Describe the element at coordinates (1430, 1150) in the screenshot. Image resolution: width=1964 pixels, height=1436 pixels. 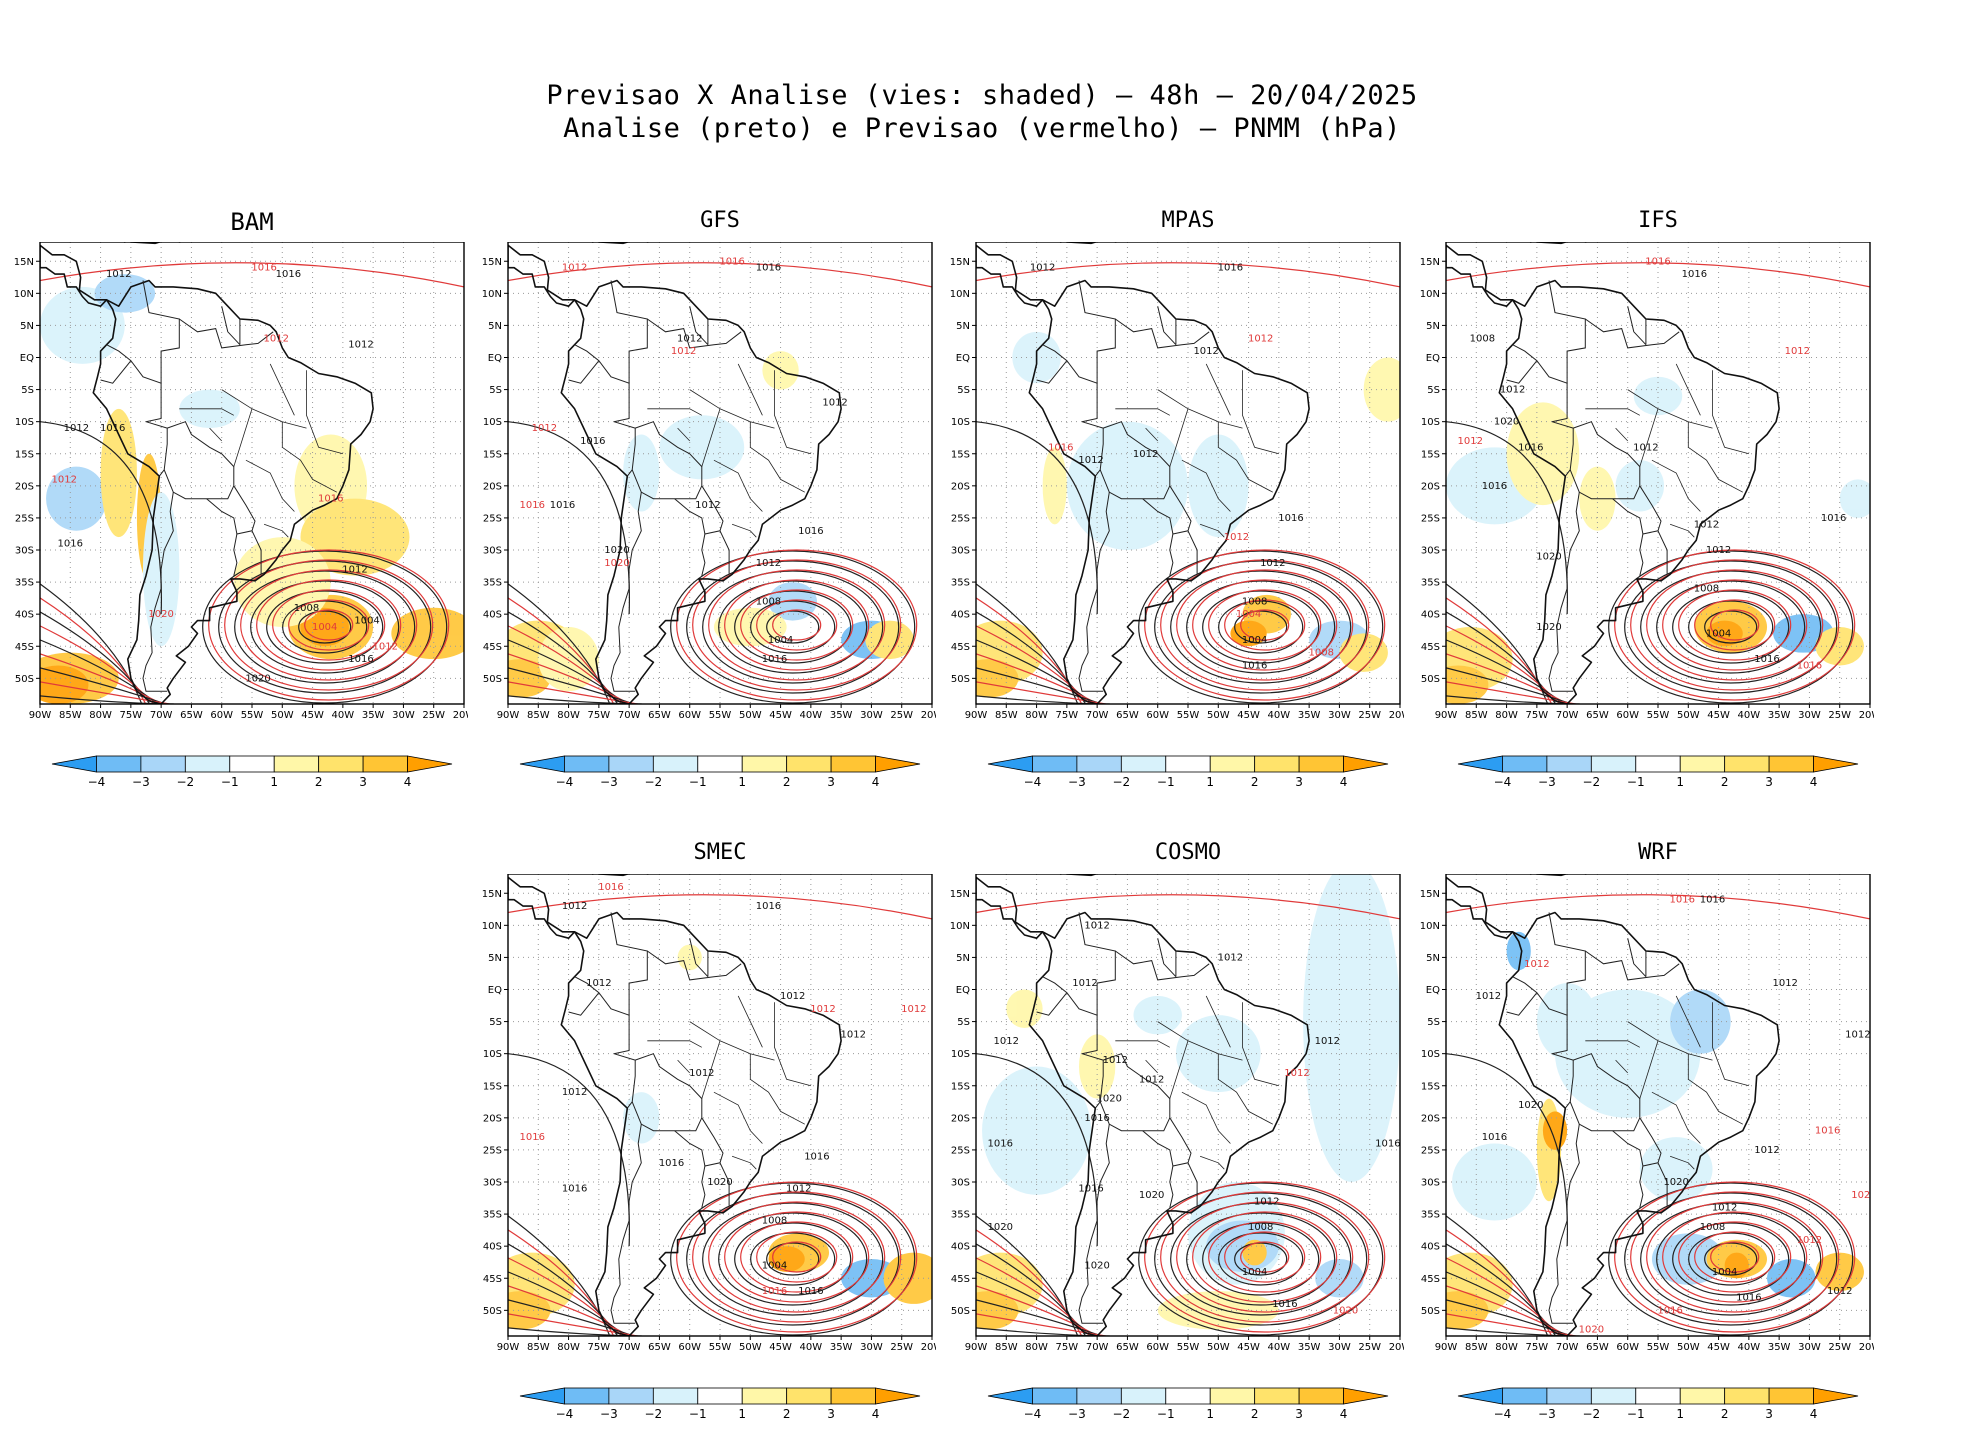
I see `lat-tick-label: 25S` at that location.